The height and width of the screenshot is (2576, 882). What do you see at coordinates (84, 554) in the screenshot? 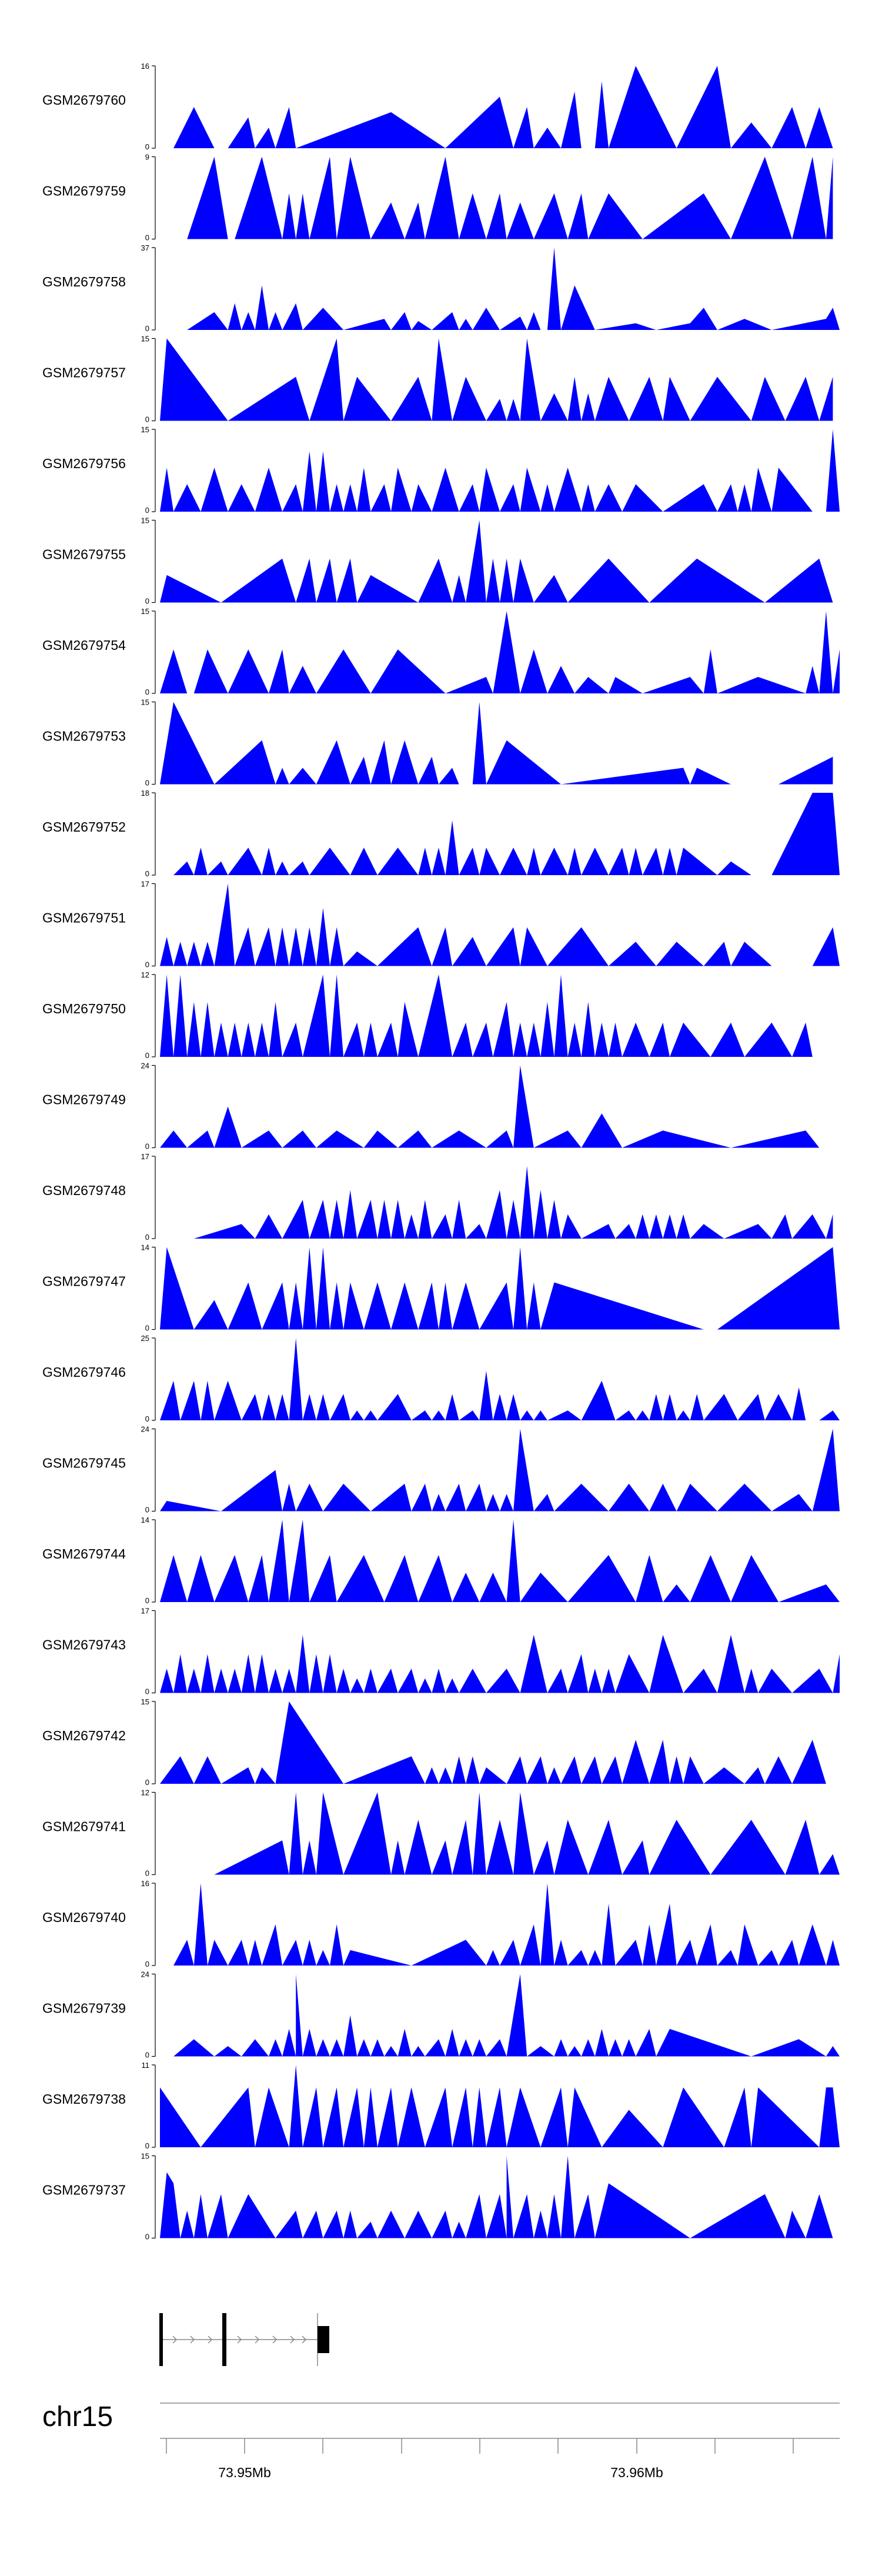
I see `track-label: GSM2679755` at bounding box center [84, 554].